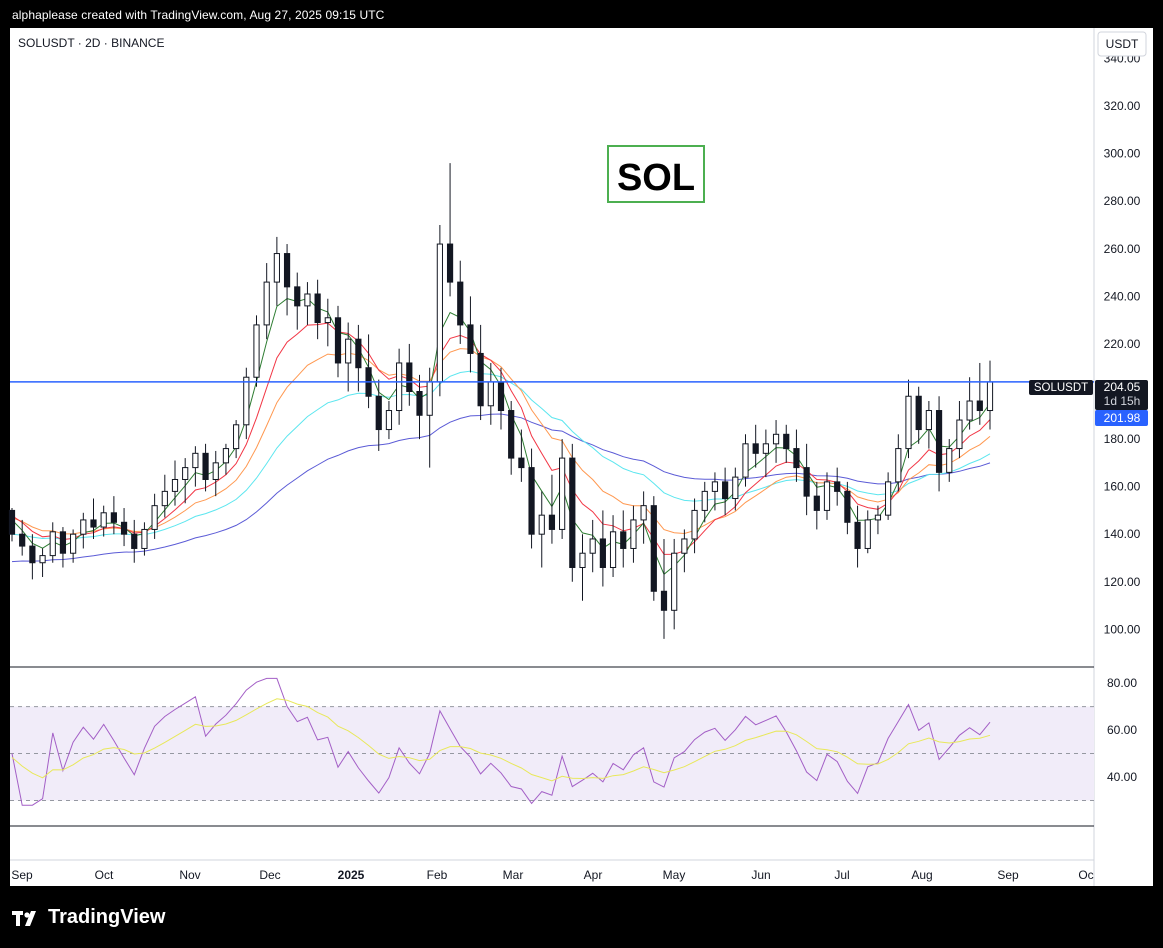 The height and width of the screenshot is (948, 1163). Describe the element at coordinates (1122, 439) in the screenshot. I see `price-tick-label: 180.00` at that location.